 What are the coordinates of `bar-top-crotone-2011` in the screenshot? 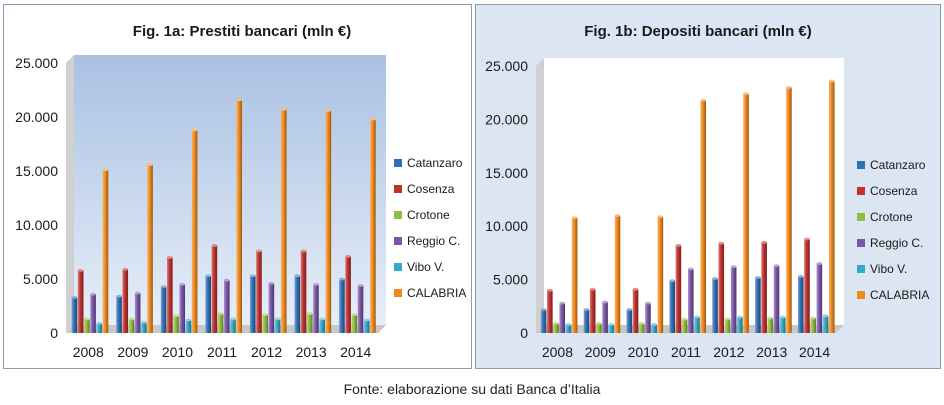 It's located at (684, 319).